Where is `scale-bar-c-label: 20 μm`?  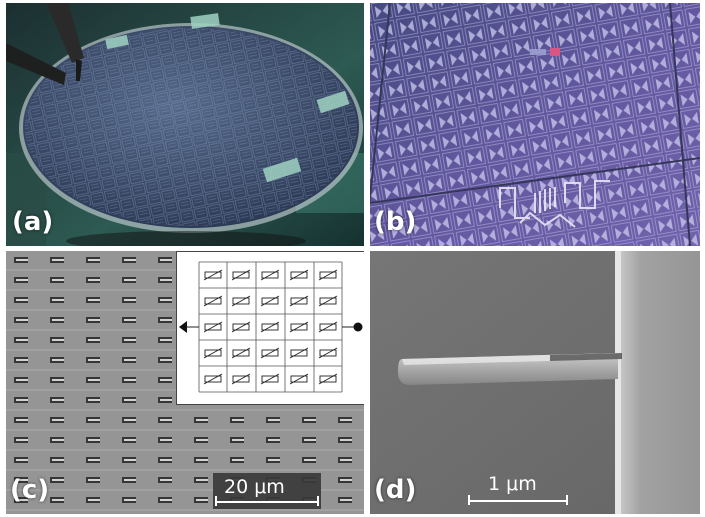
scale-bar-c-label: 20 μm is located at coordinates (254, 487).